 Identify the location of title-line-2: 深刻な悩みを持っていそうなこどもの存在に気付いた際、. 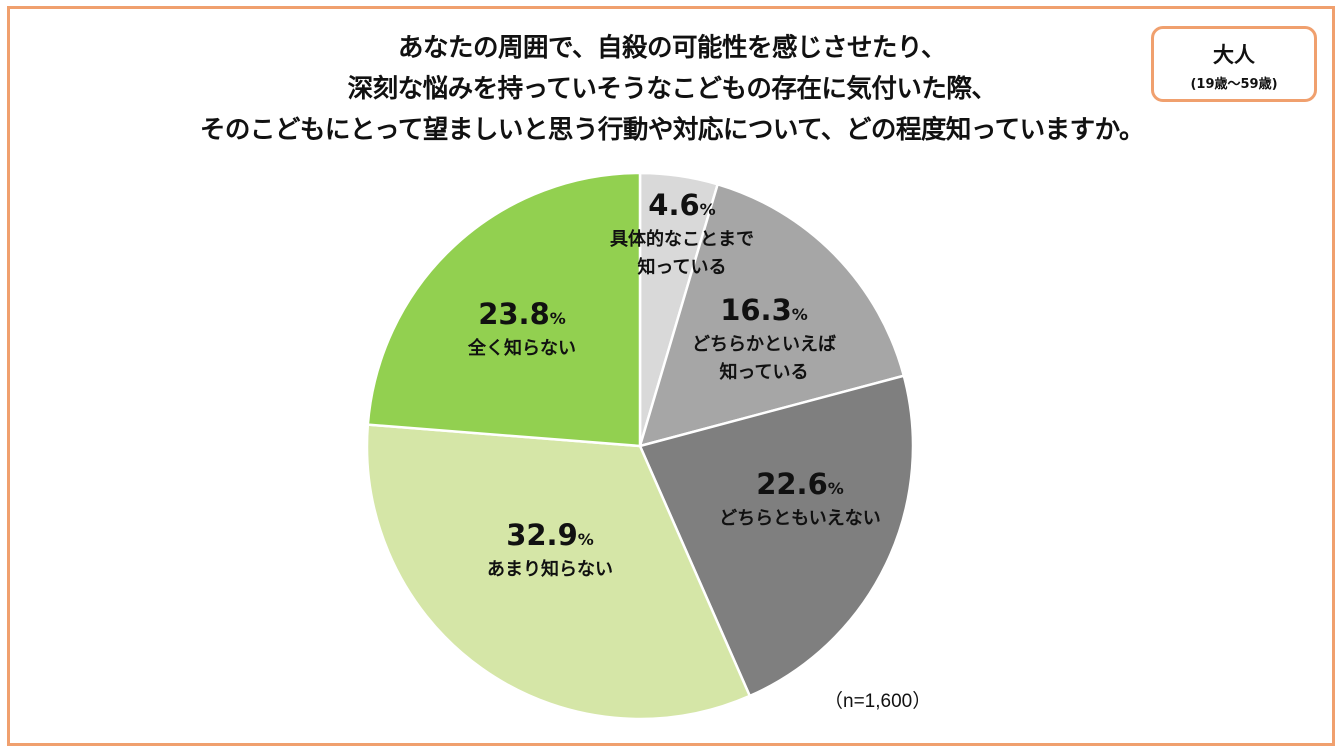
(672, 89).